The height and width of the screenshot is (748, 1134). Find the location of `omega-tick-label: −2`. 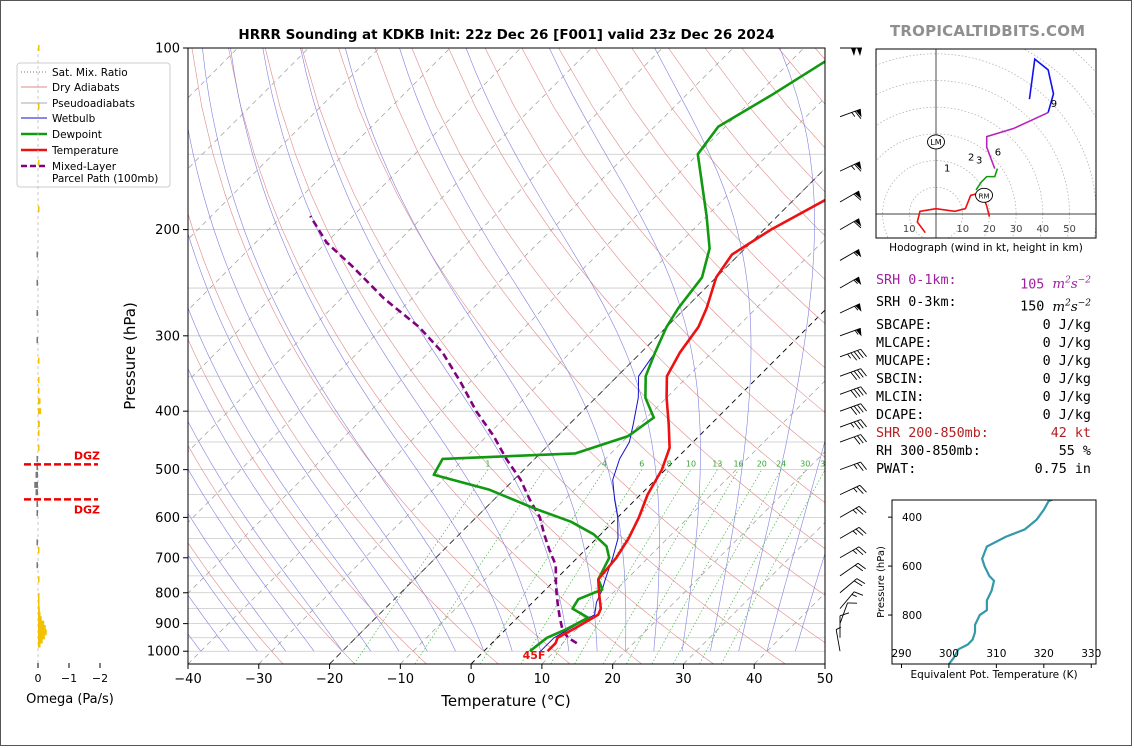

omega-tick-label: −2 is located at coordinates (100, 678).